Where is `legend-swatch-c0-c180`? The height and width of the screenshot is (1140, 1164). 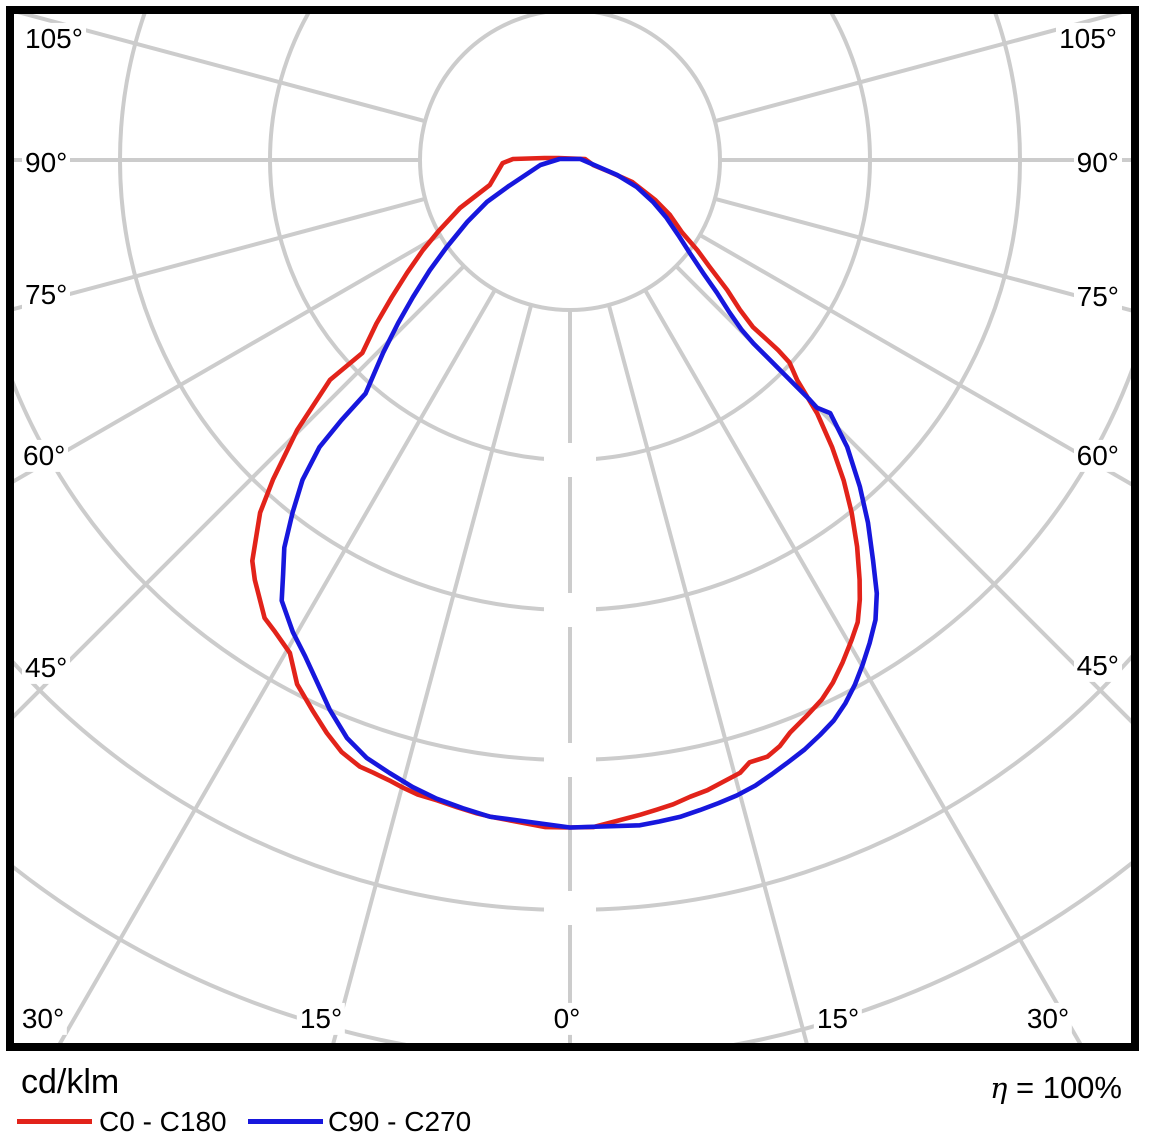
legend-swatch-c0-c180 is located at coordinates (54, 1121).